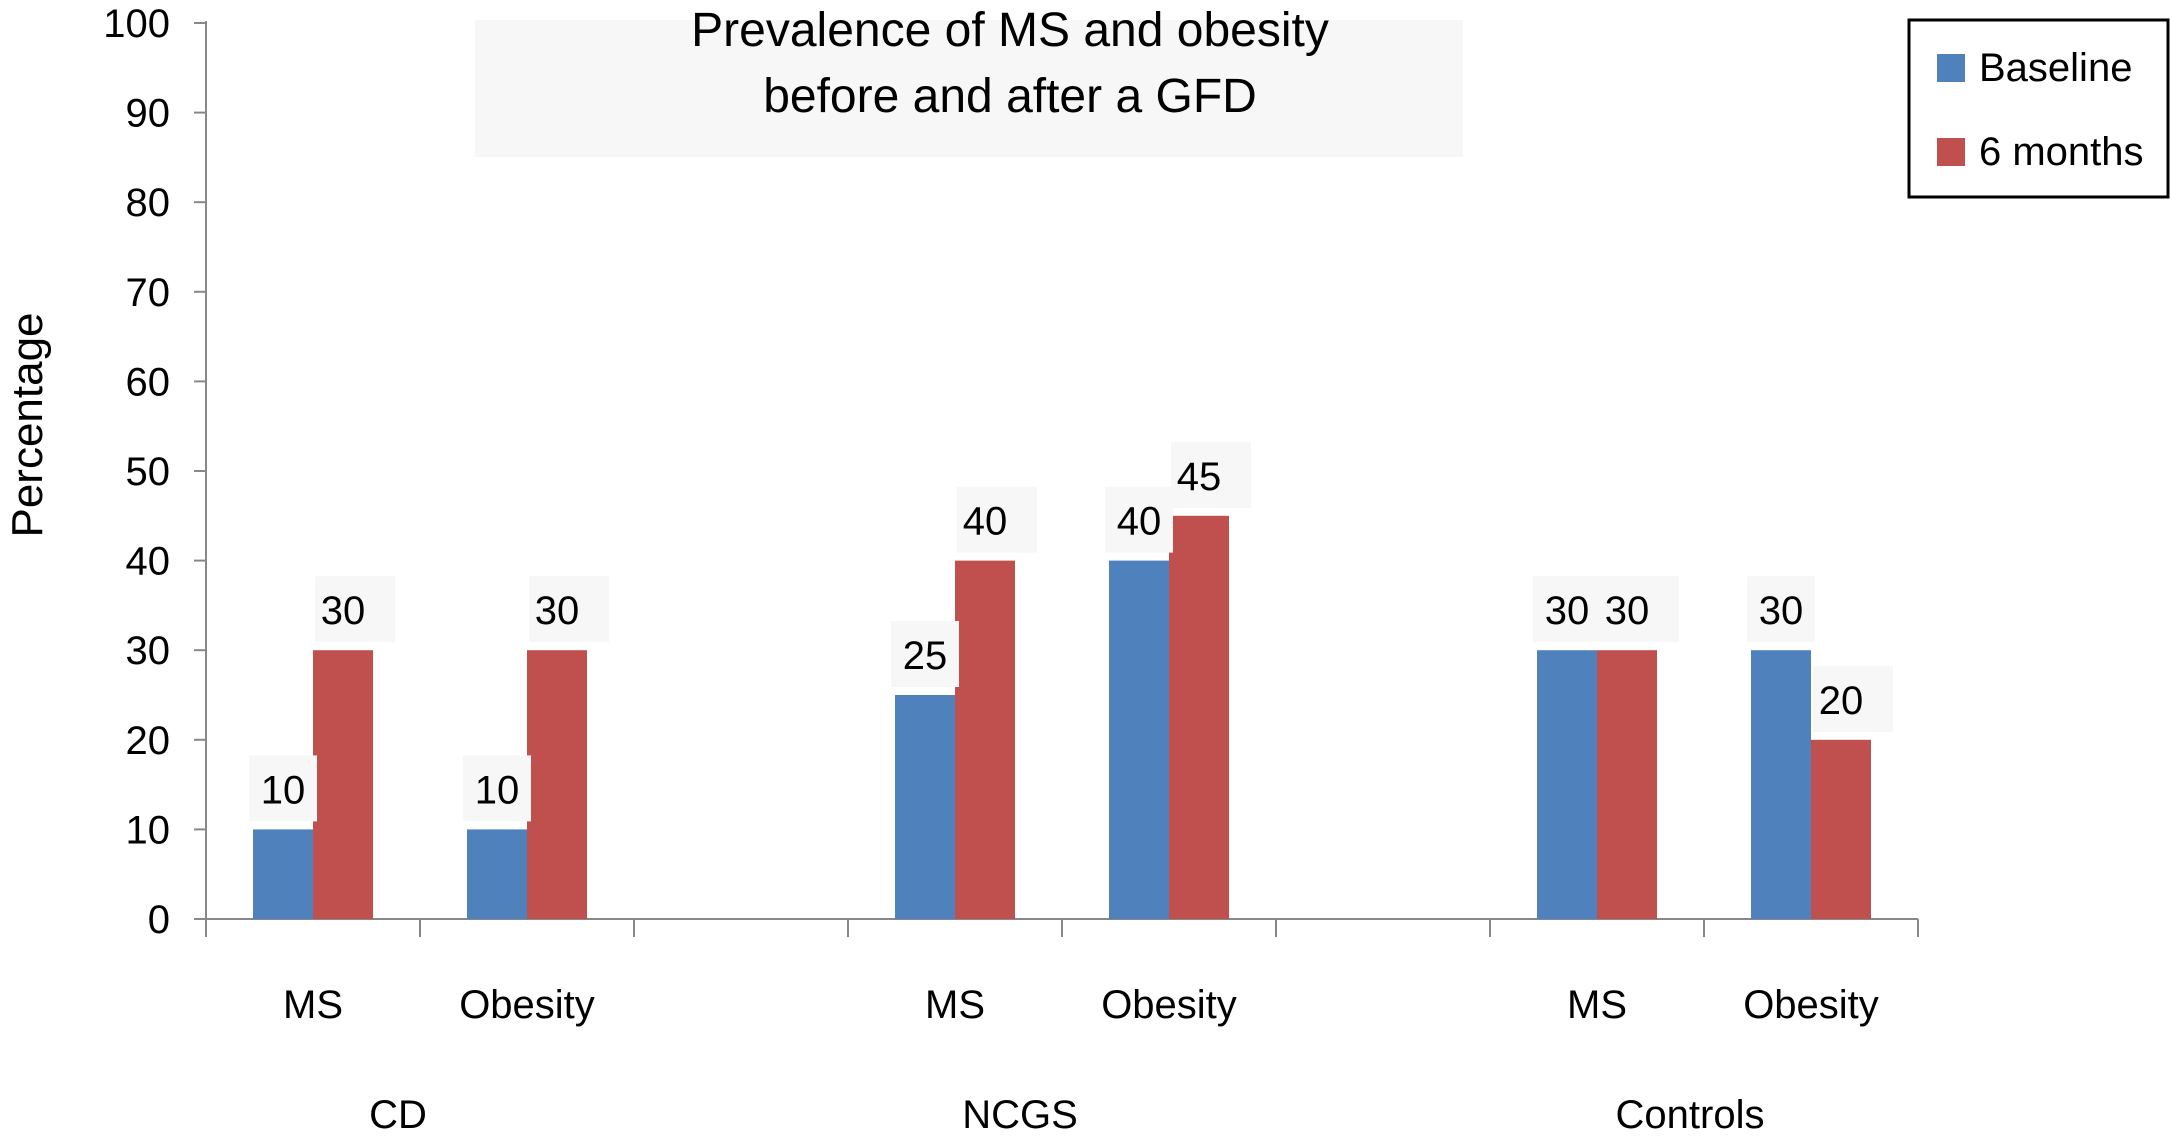 The width and height of the screenshot is (2170, 1138). I want to click on y-tick-label: 50, so click(148, 472).